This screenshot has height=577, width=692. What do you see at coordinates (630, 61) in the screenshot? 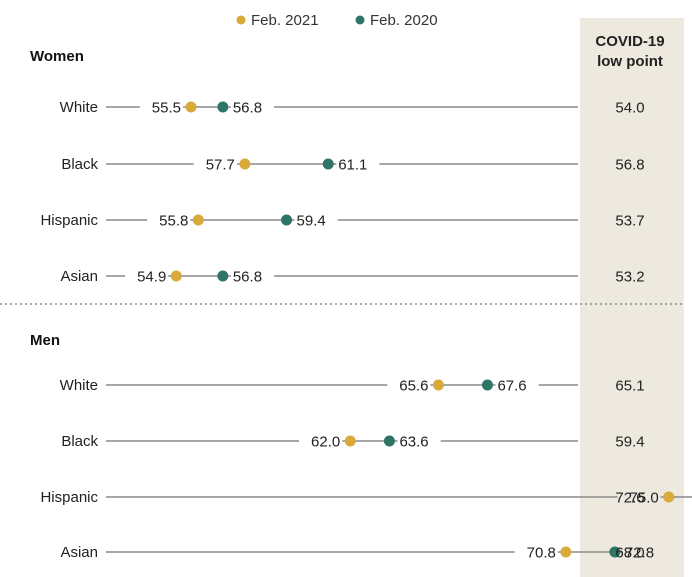
I see `low-point-header-line-2: low point` at bounding box center [630, 61].